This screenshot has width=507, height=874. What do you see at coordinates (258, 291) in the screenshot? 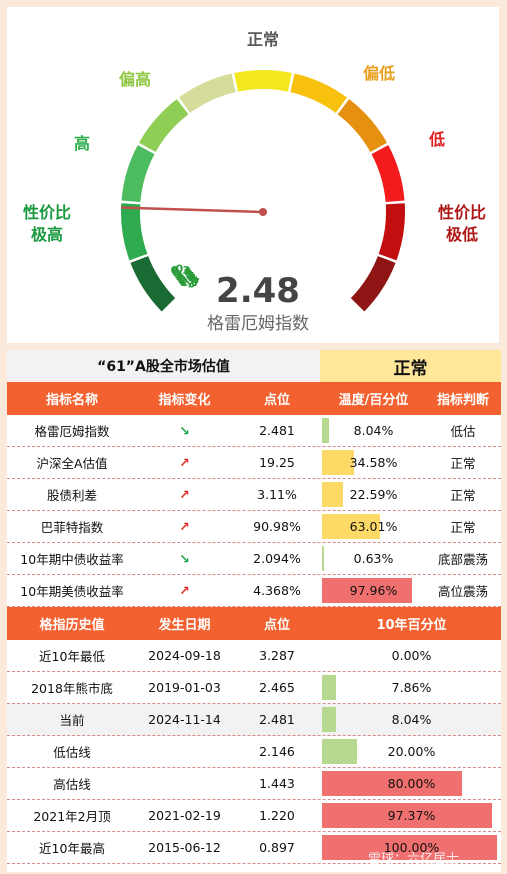
I see `gauge-value: 2.48` at bounding box center [258, 291].